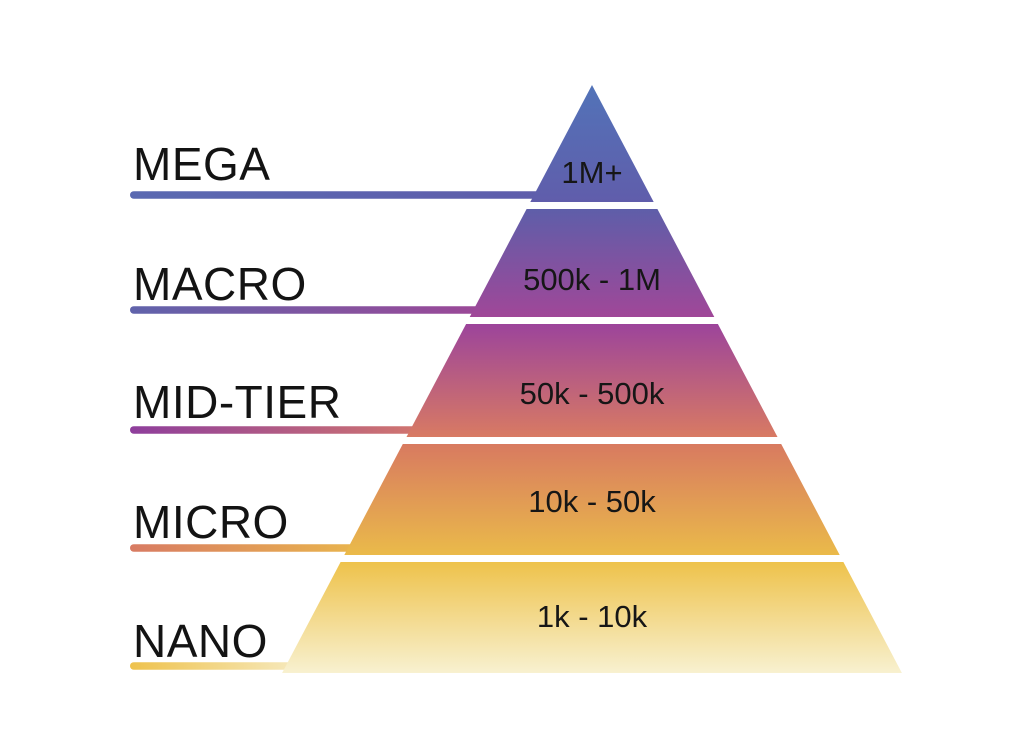 The width and height of the screenshot is (1024, 750). What do you see at coordinates (201, 164) in the screenshot?
I see `tier-label-mega: MEGA` at bounding box center [201, 164].